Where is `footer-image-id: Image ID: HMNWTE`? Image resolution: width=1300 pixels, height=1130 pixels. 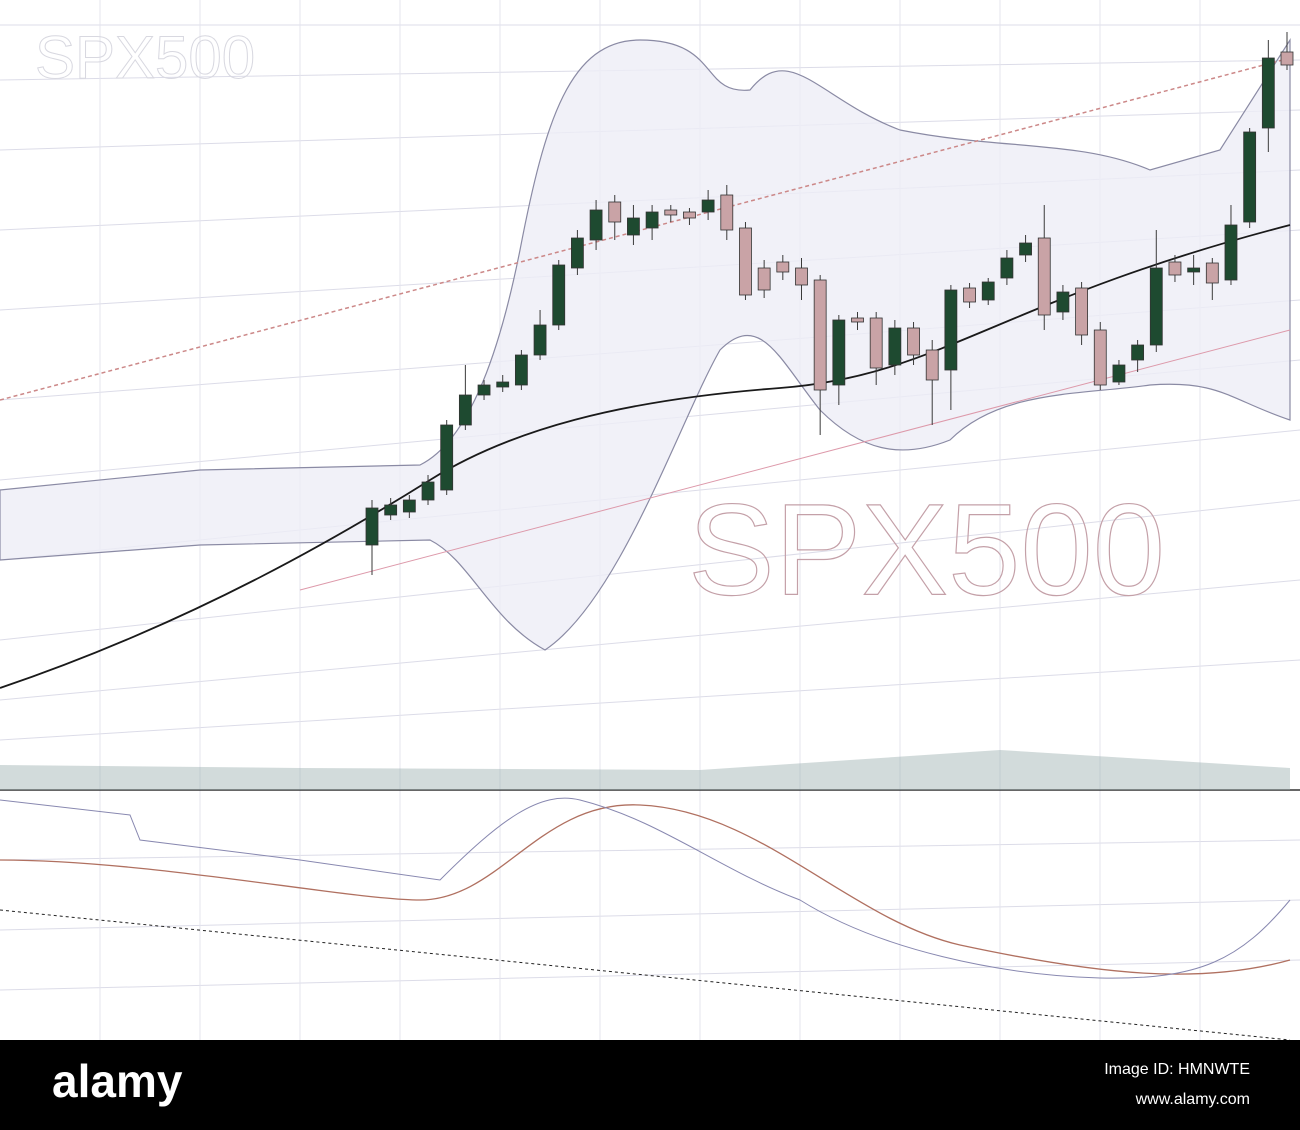
footer-image-id: Image ID: HMNWTE is located at coordinates (1177, 1069).